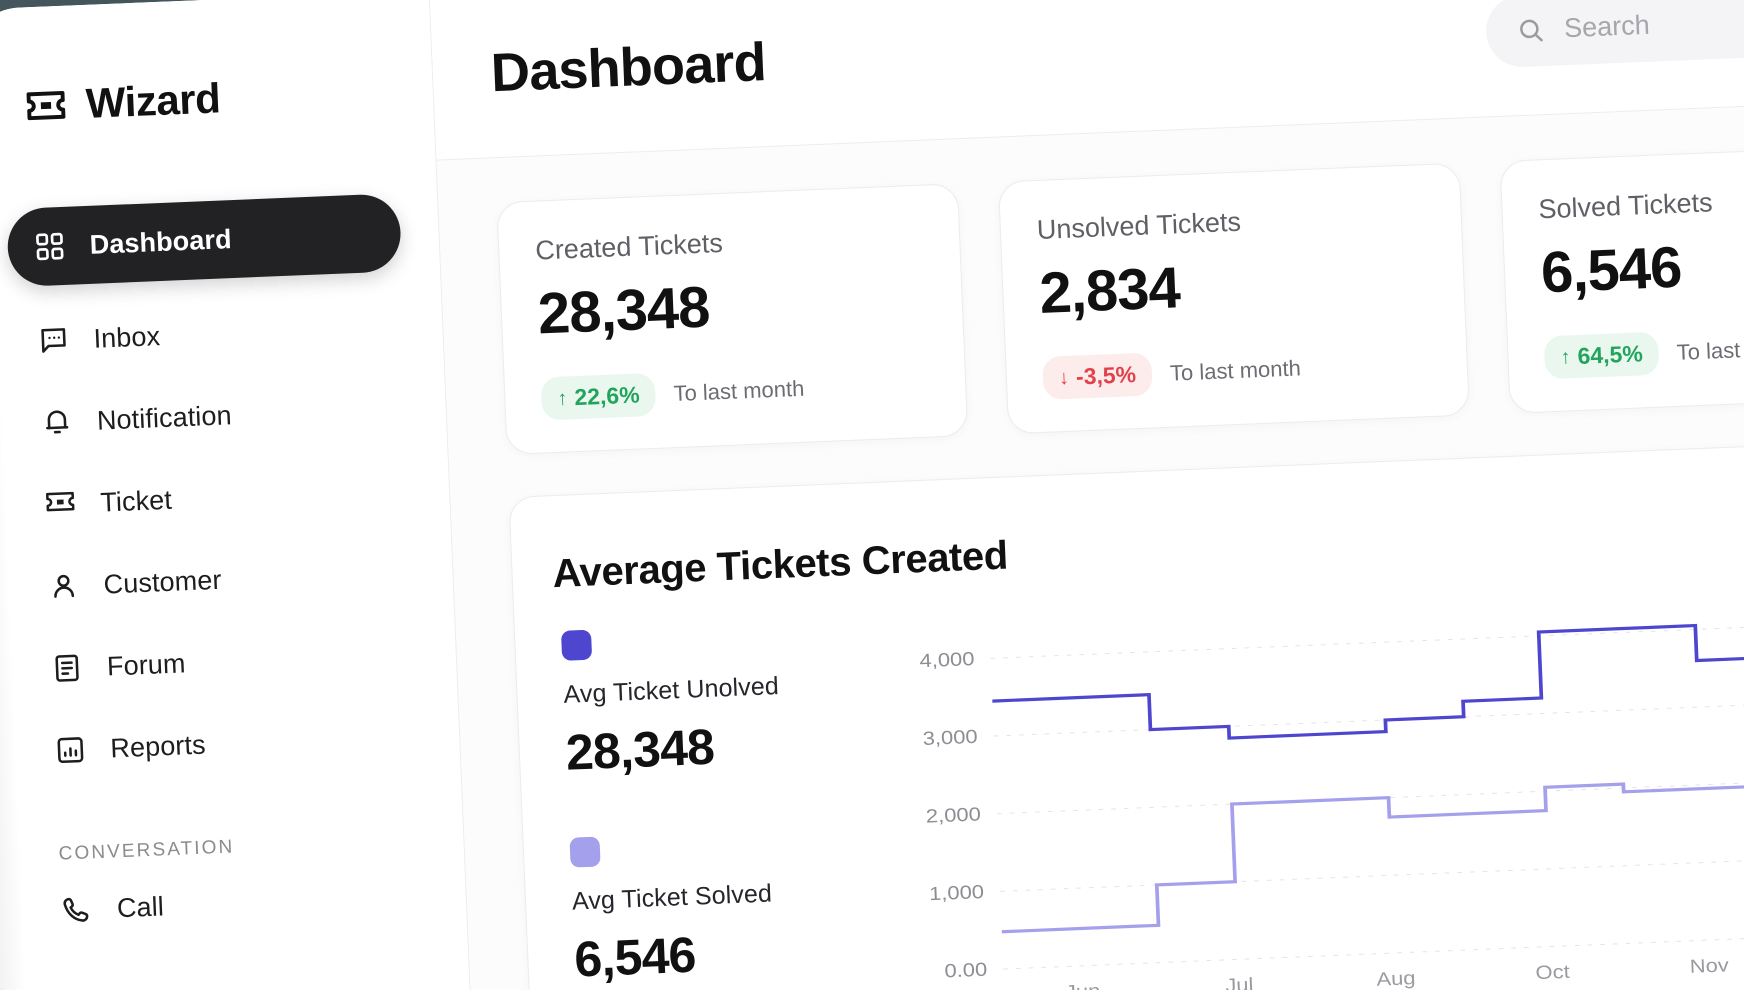 The height and width of the screenshot is (990, 1744). What do you see at coordinates (214, 498) in the screenshot?
I see `sidebar-item-ticket: Ticket` at bounding box center [214, 498].